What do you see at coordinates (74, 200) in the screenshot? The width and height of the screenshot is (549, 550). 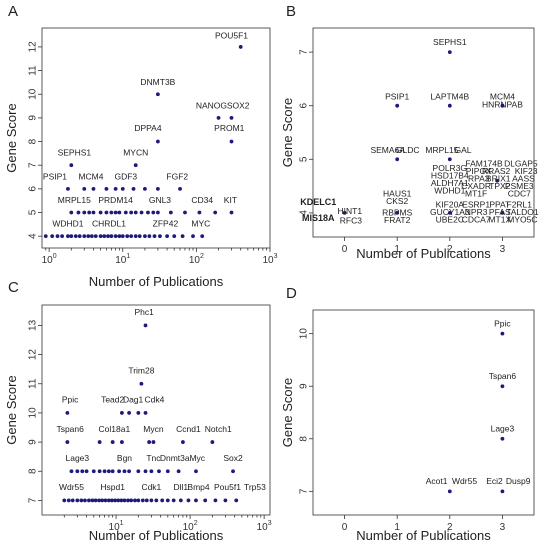 I see `point-label: MRPL15` at bounding box center [74, 200].